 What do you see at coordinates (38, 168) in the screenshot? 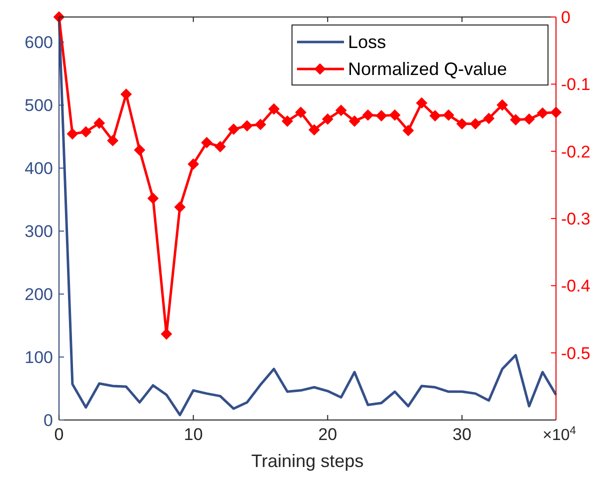
I see `y-tick-label: 400` at bounding box center [38, 168].